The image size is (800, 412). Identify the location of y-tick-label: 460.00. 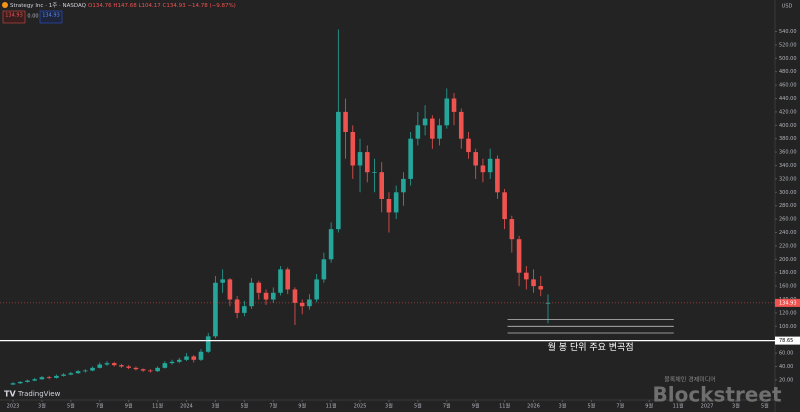
(788, 86).